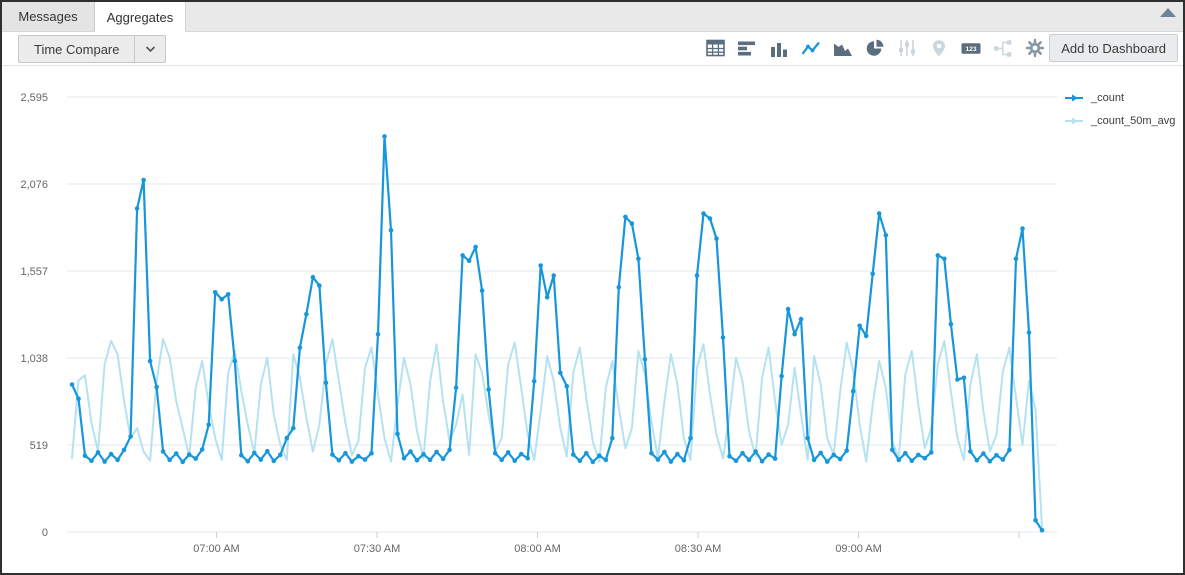  I want to click on svg-text: 08:30 AM, so click(698, 549).